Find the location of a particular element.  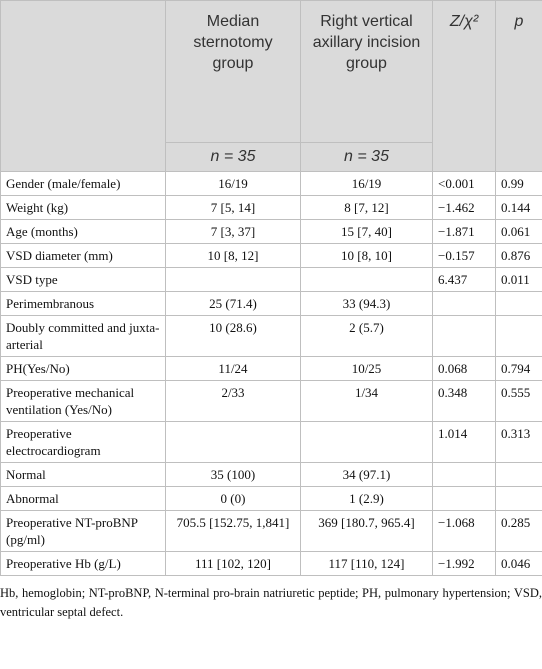

p-value: 0.285 is located at coordinates (518, 531).